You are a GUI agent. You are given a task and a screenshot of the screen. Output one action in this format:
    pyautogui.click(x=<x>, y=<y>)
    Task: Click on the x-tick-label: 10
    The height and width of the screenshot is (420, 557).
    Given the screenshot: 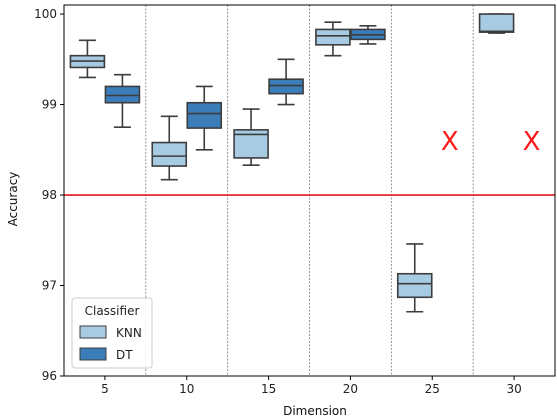 What is the action you would take?
    pyautogui.click(x=186, y=389)
    